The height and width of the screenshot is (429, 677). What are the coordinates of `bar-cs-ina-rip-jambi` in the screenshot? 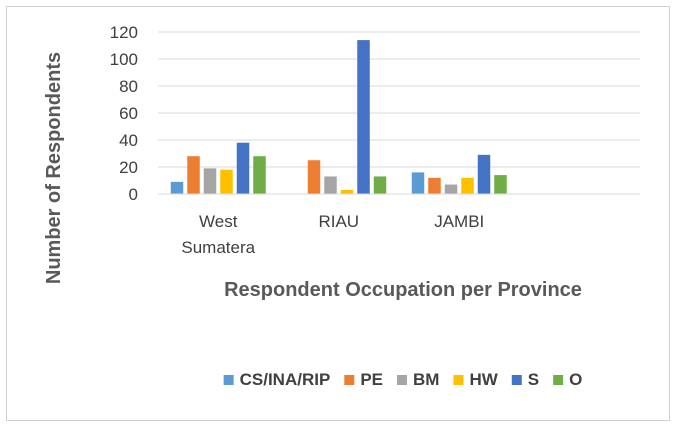 It's located at (418, 183).